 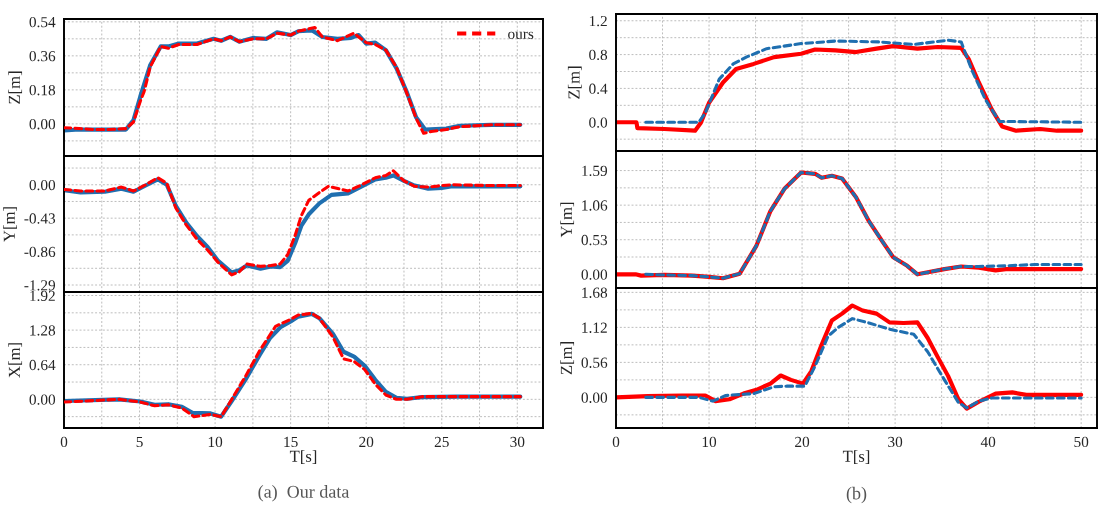 What do you see at coordinates (304, 493) in the screenshot?
I see `text: (a) Our data` at bounding box center [304, 493].